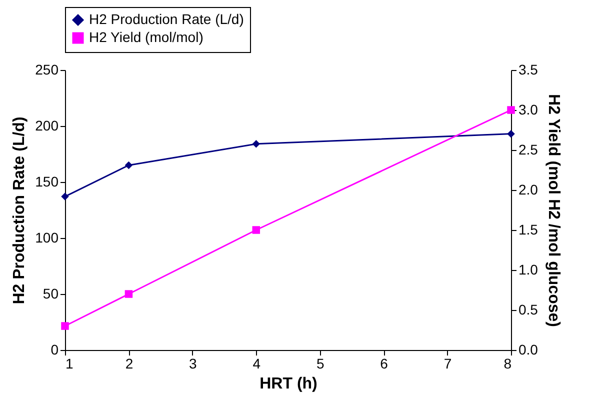  I want to click on y2-tick-label: 1.0, so click(528, 270).